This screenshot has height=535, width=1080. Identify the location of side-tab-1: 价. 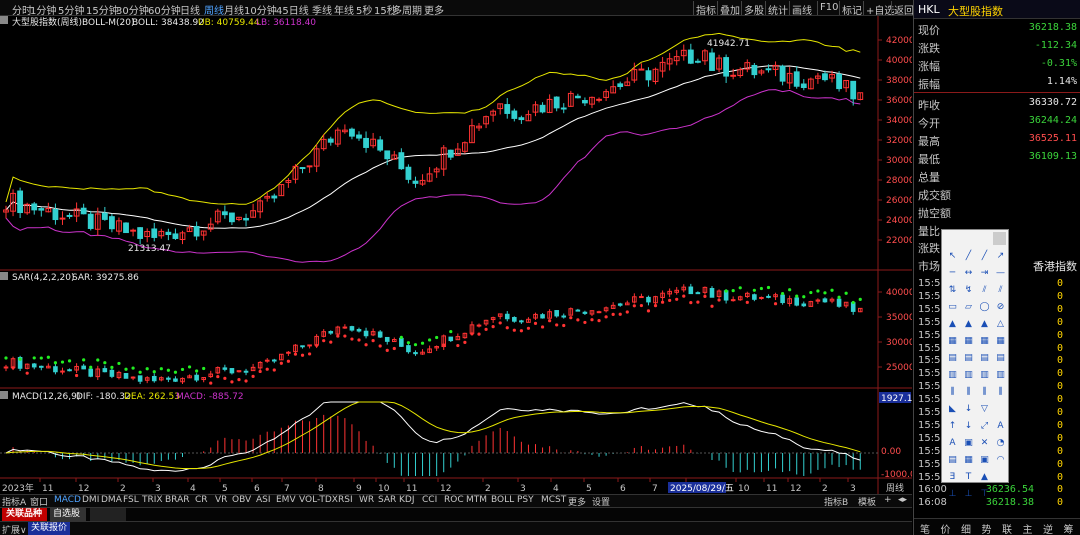
(945, 530).